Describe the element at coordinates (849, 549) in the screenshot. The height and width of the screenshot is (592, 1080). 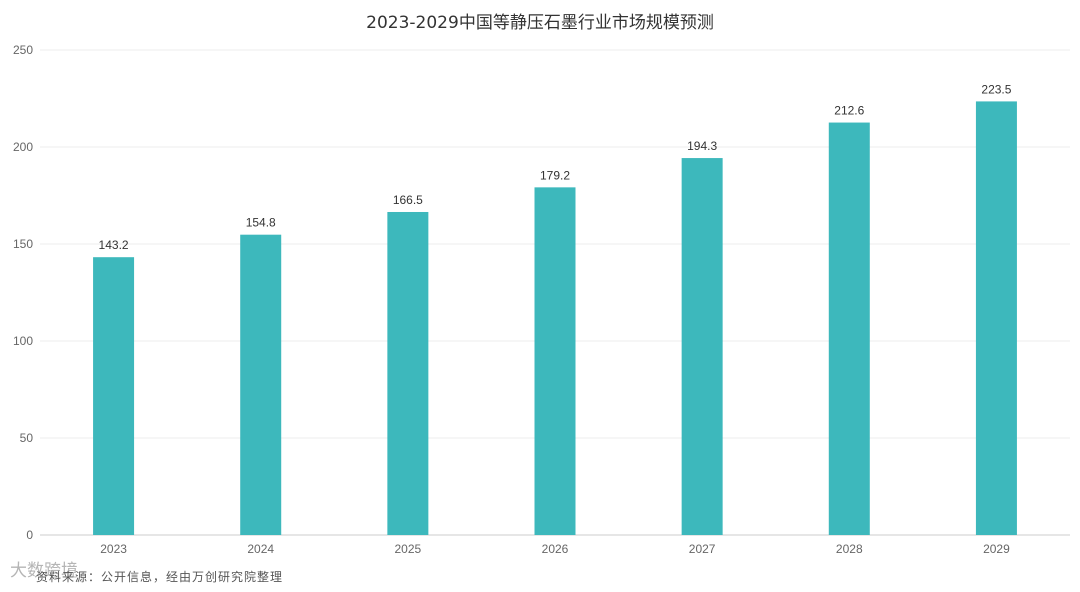
I see `x-tick-label: 2028` at that location.